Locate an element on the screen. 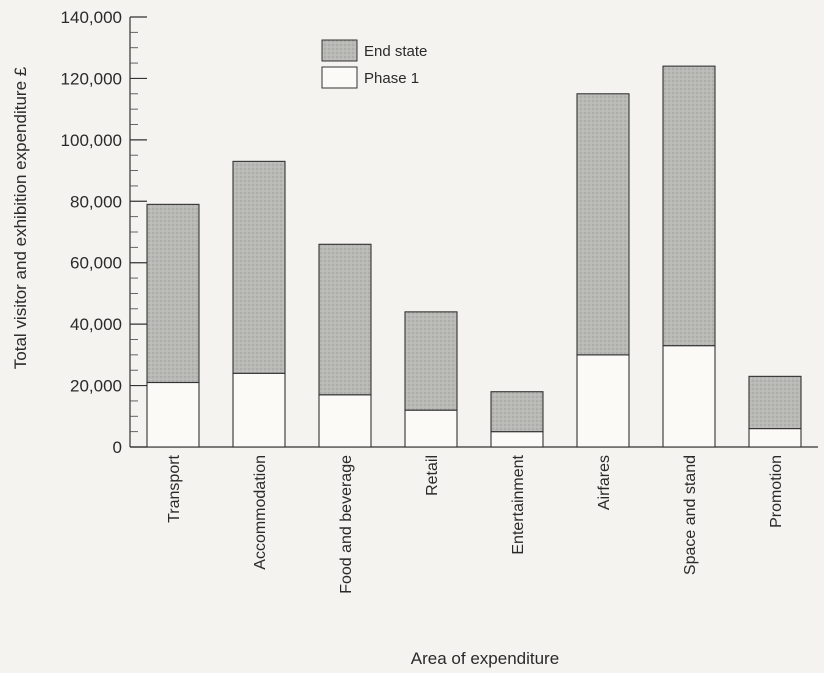 The width and height of the screenshot is (824, 673). legend: End state Phase 1 is located at coordinates (374, 64).